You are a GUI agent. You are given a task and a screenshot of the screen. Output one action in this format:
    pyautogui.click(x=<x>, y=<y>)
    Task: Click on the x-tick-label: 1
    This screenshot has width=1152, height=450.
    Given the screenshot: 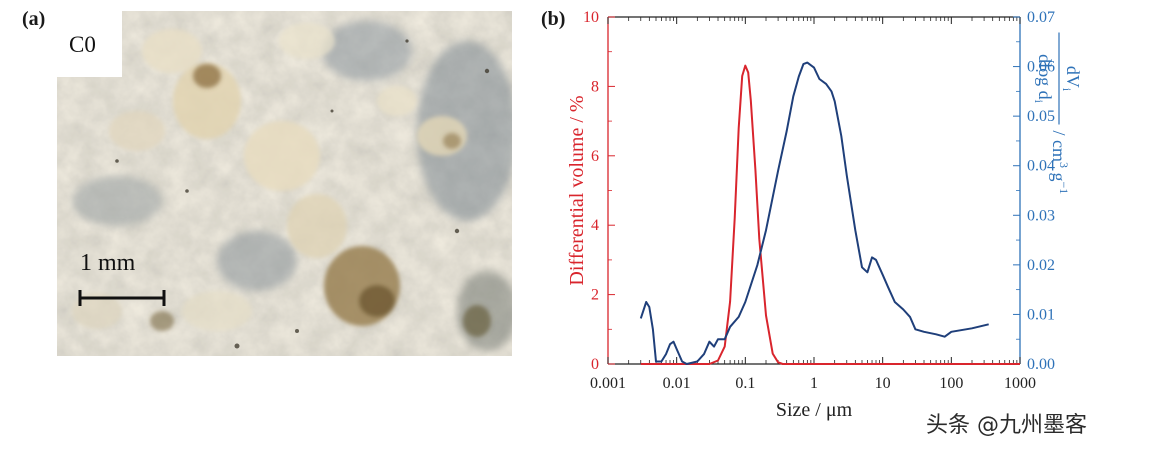 What is the action you would take?
    pyautogui.click(x=814, y=383)
    